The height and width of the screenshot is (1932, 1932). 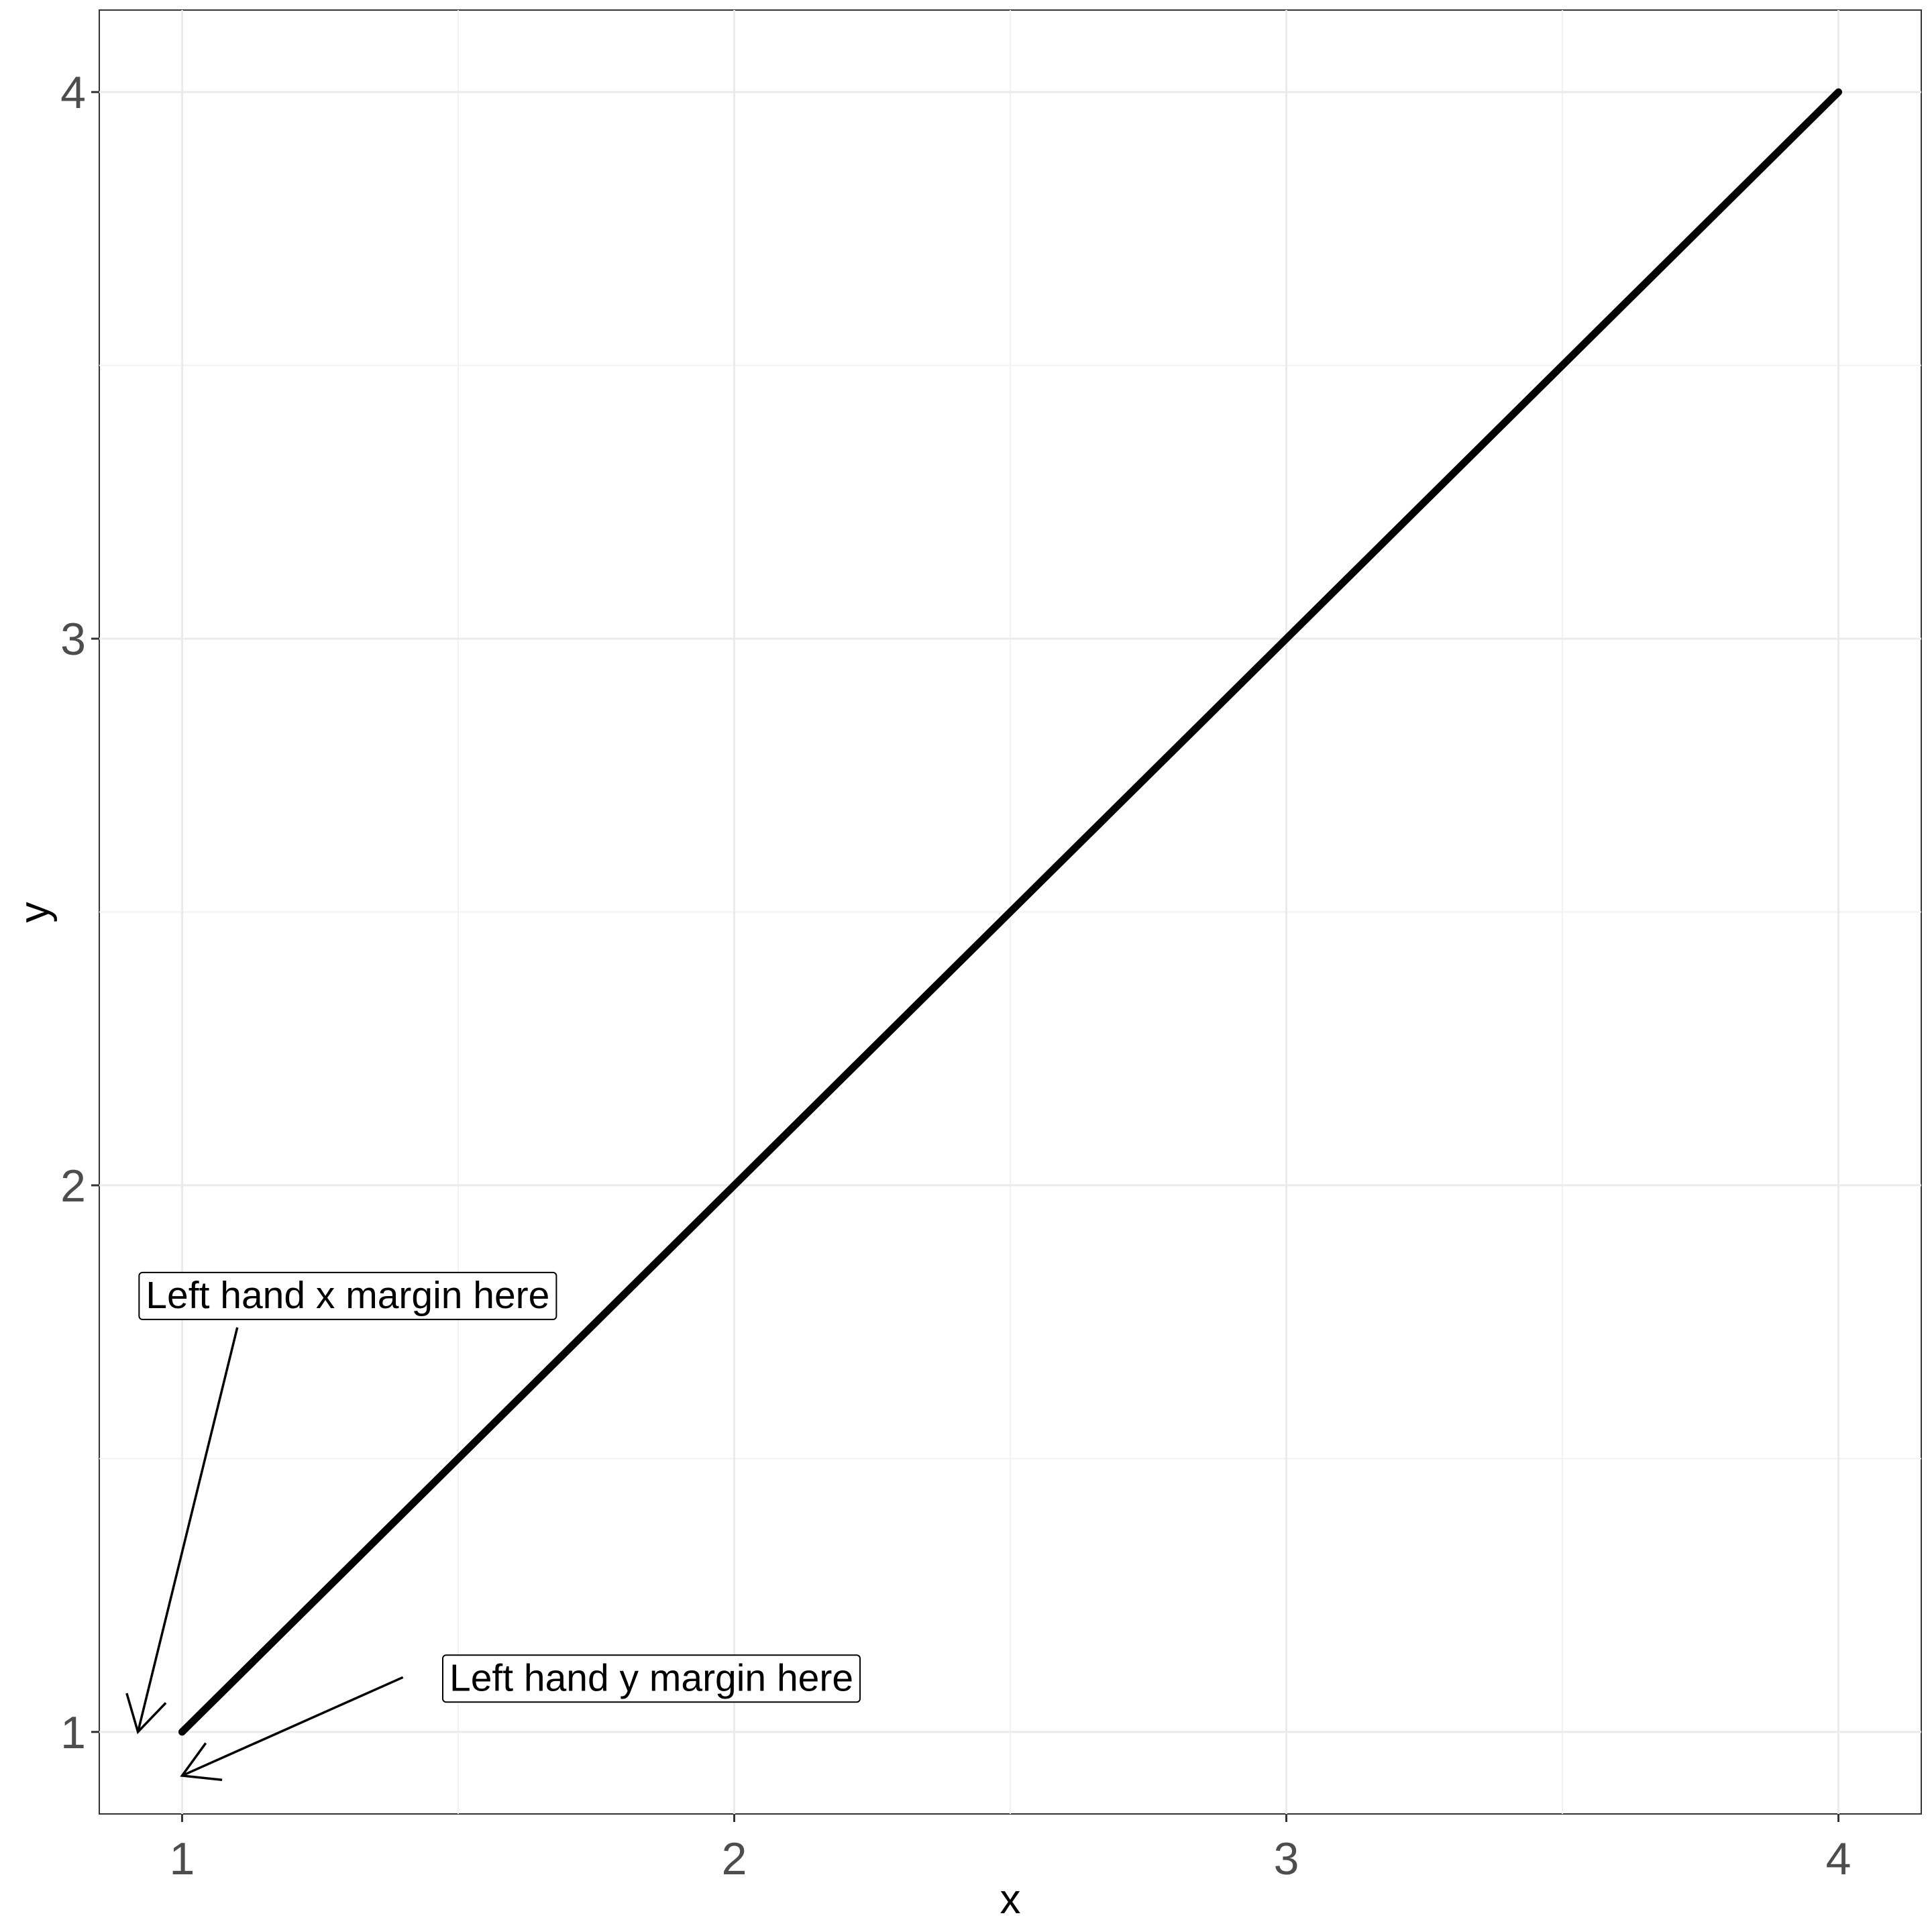 What do you see at coordinates (73, 1186) in the screenshot?
I see `y-tick-label: 2` at bounding box center [73, 1186].